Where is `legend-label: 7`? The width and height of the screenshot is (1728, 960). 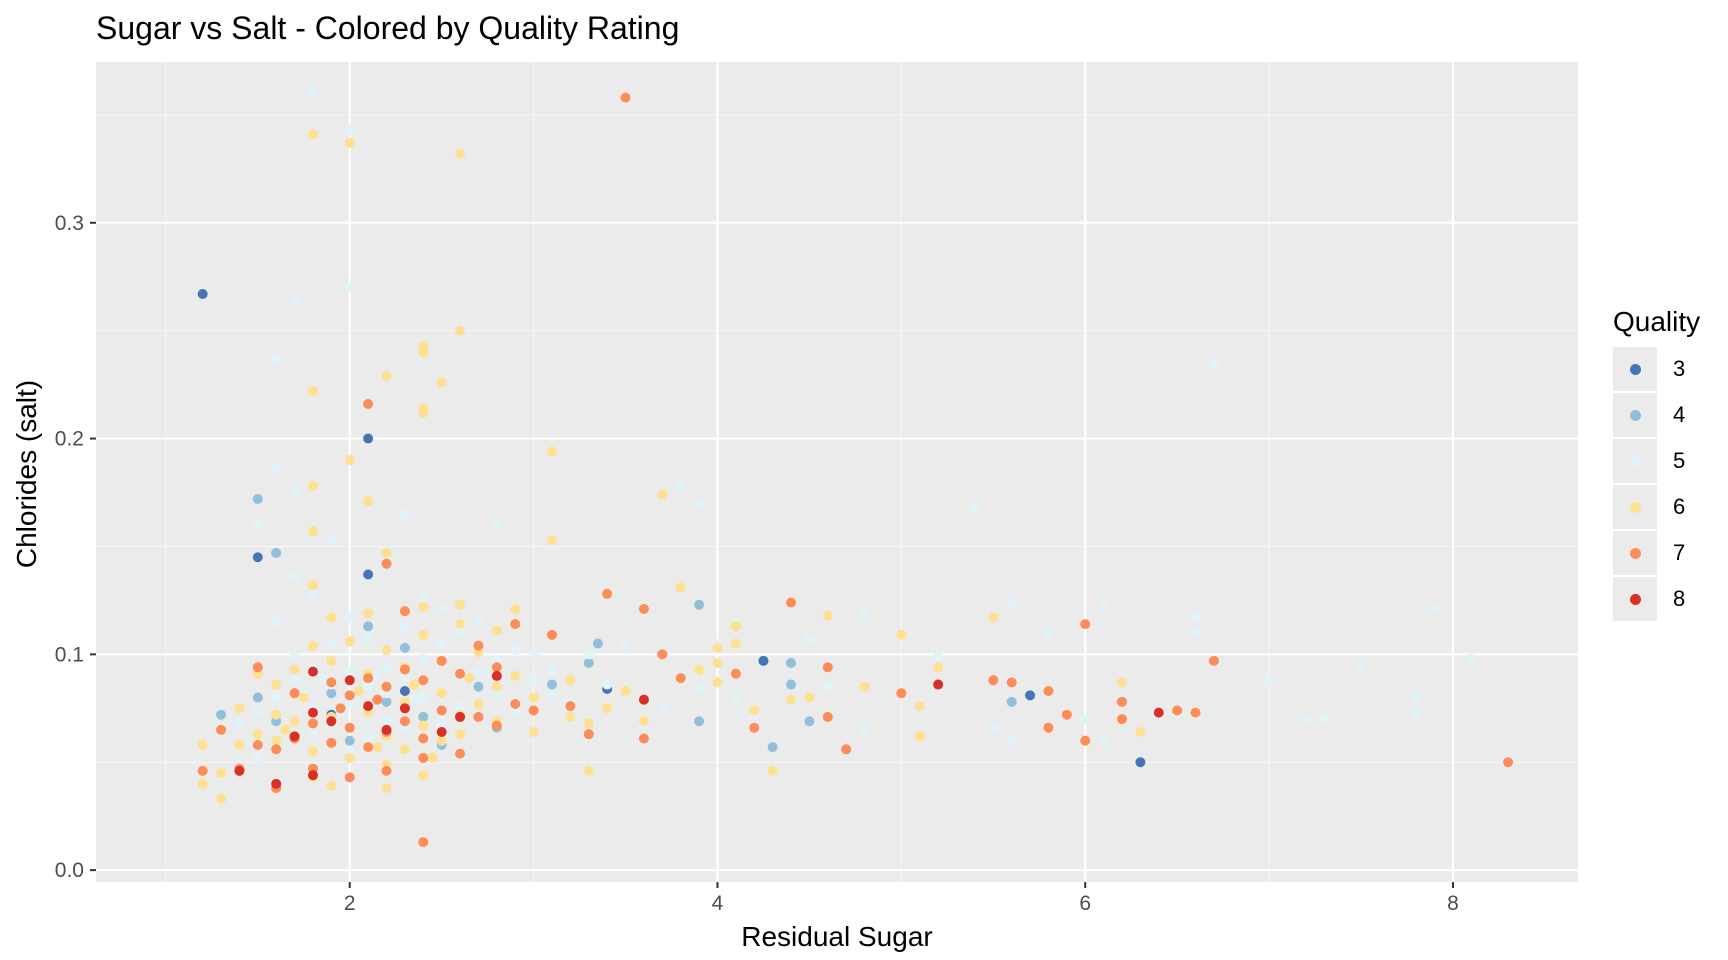
legend-label: 7 is located at coordinates (1679, 552).